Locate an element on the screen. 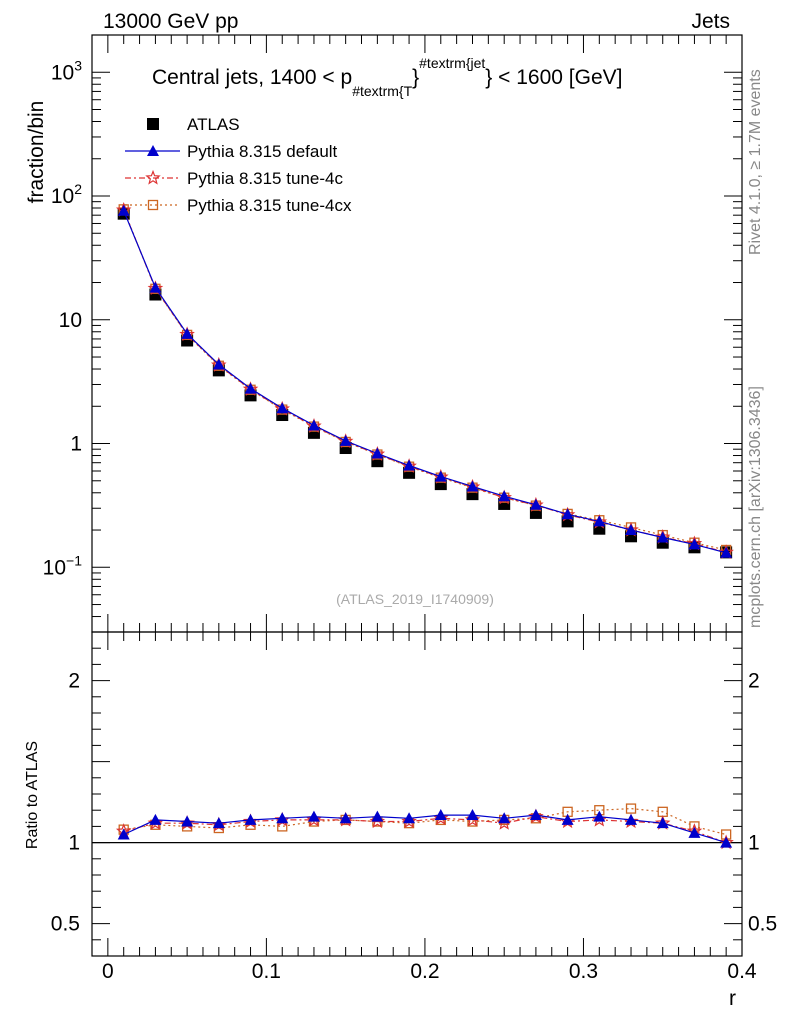  main-y-tick-label: 10² is located at coordinates (66, 194).